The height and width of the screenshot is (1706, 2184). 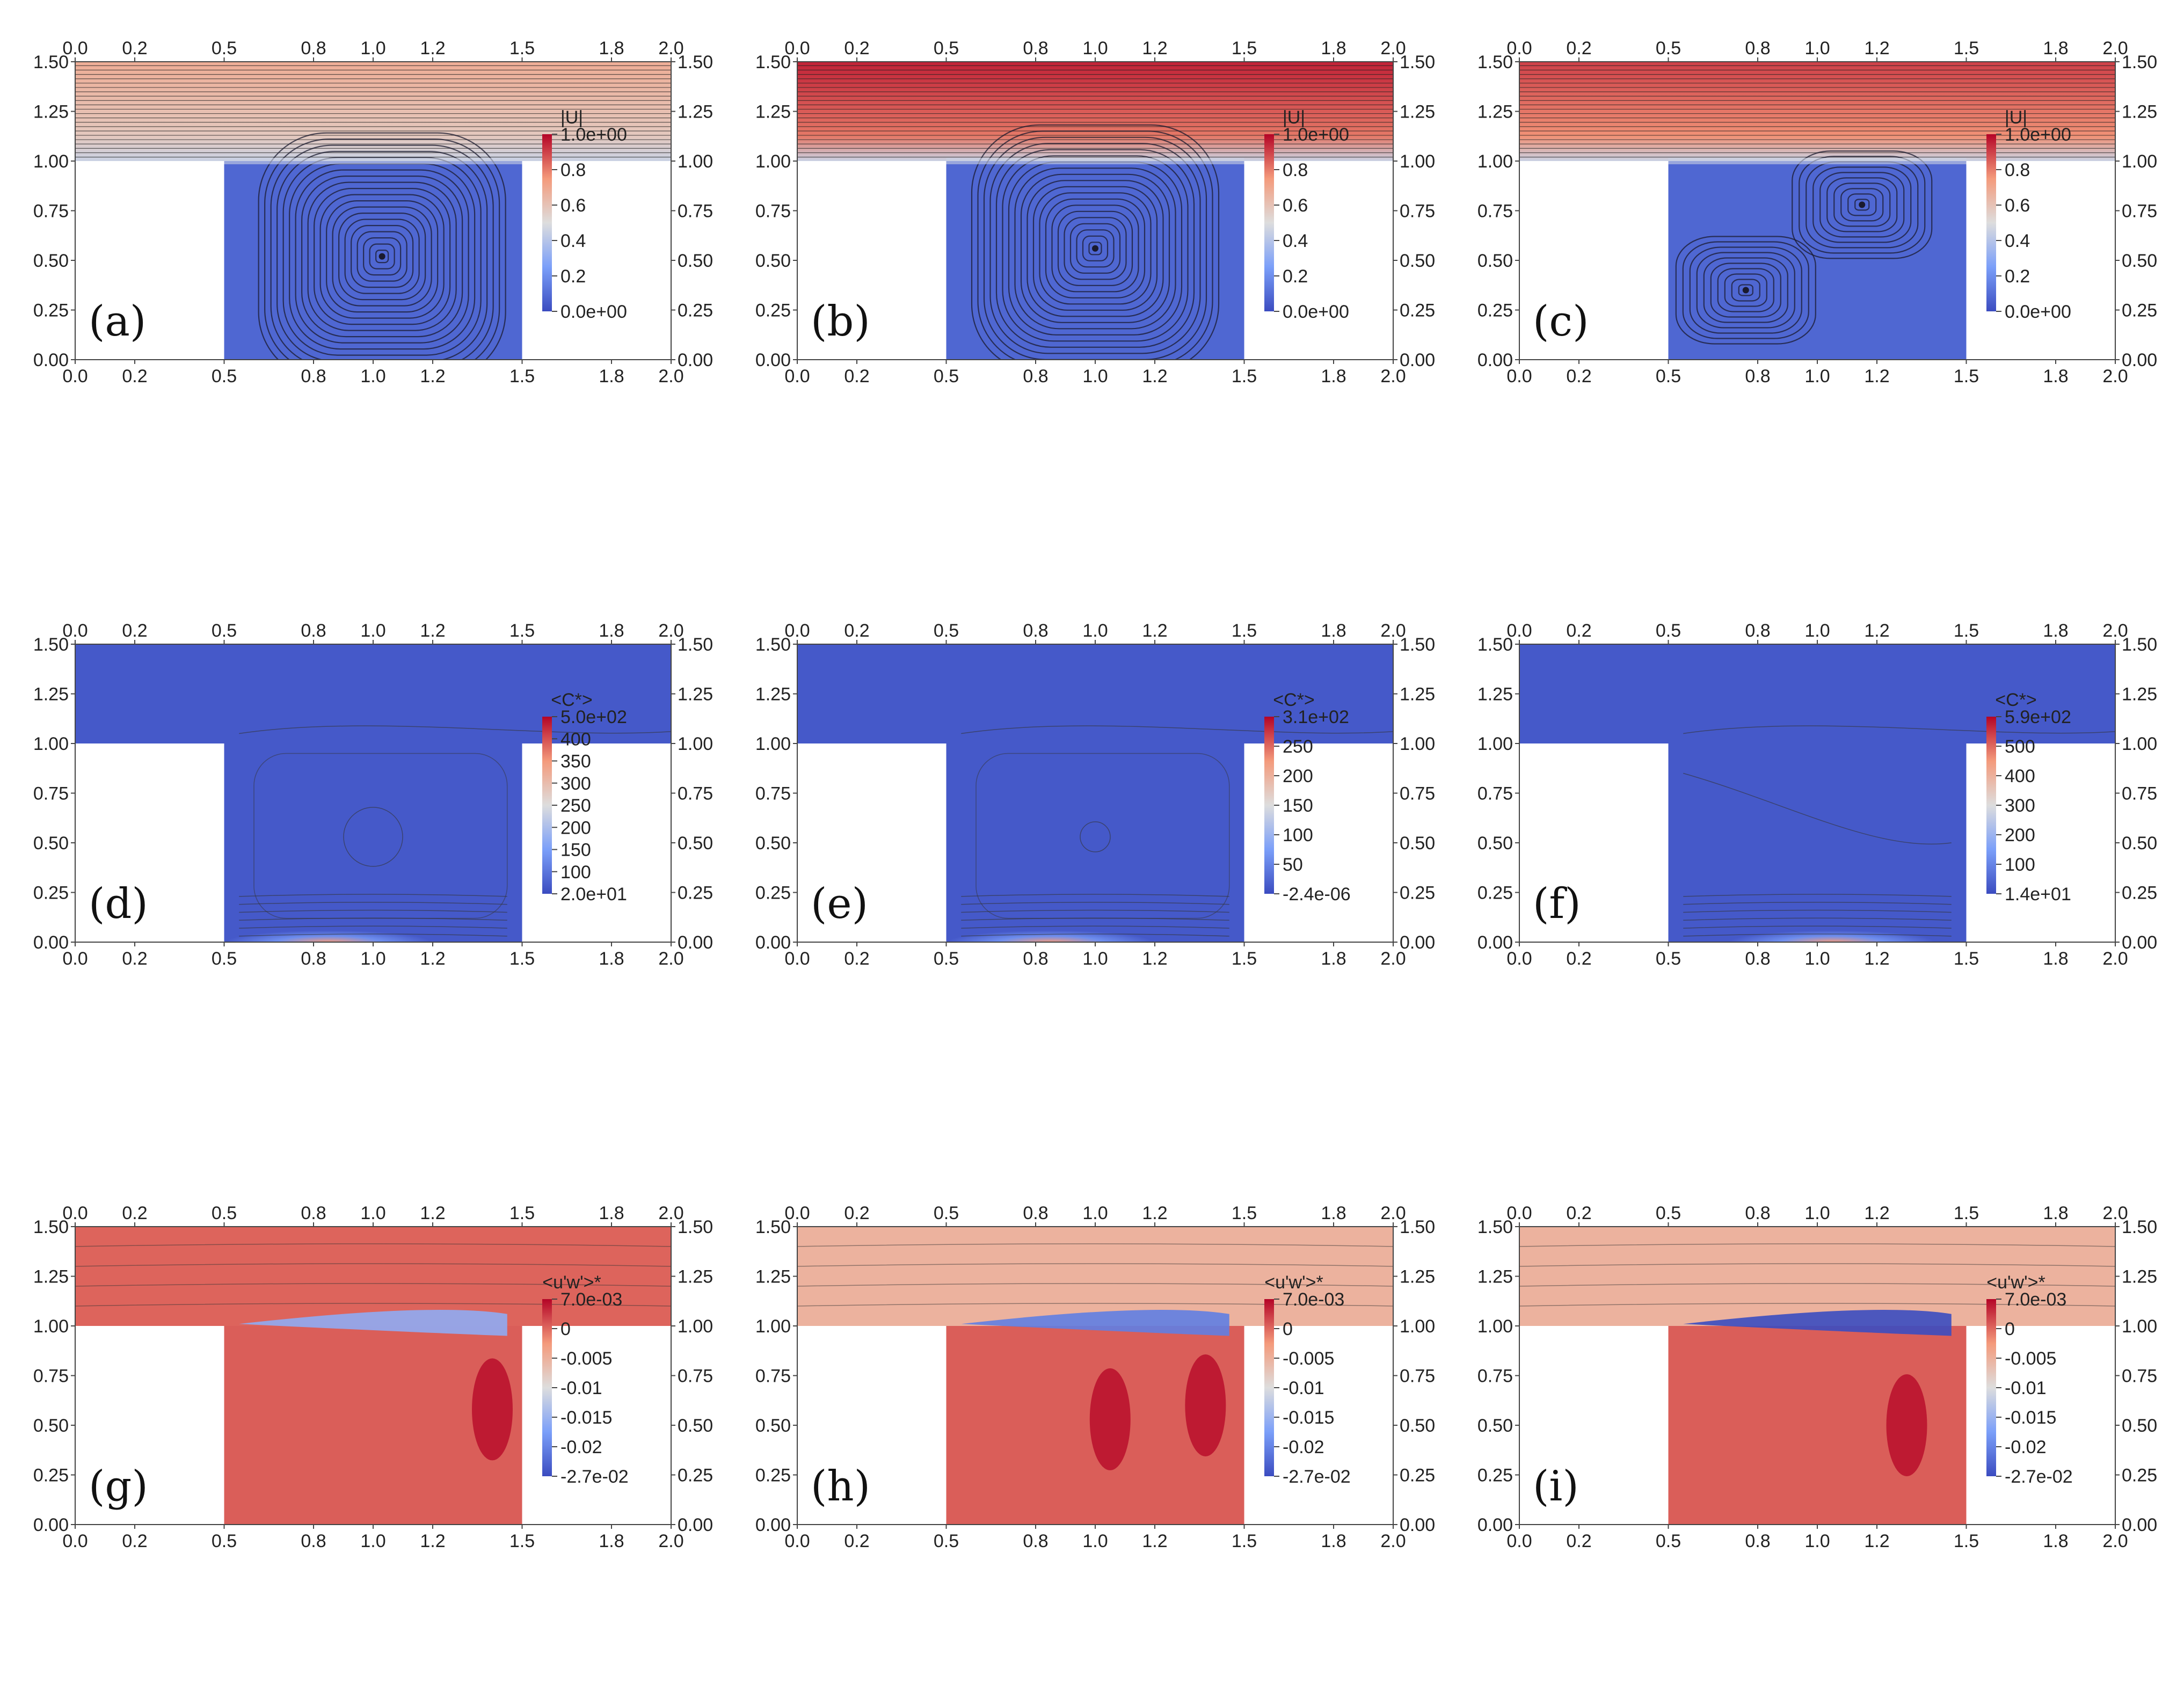 What do you see at coordinates (696, 162) in the screenshot?
I see `y-tick-label-right: 1.00` at bounding box center [696, 162].